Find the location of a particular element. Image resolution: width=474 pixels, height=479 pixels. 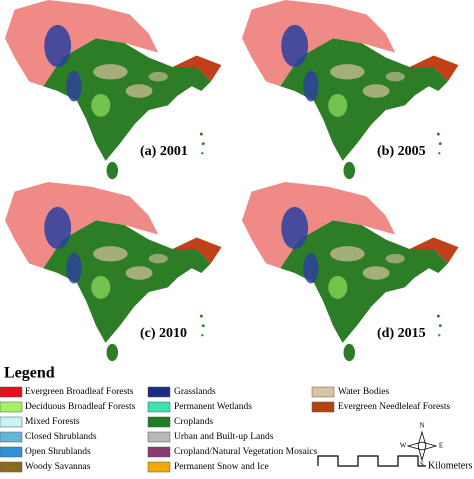

legend-label: Cropland/Natural Vegetation Mosaics is located at coordinates (246, 452).